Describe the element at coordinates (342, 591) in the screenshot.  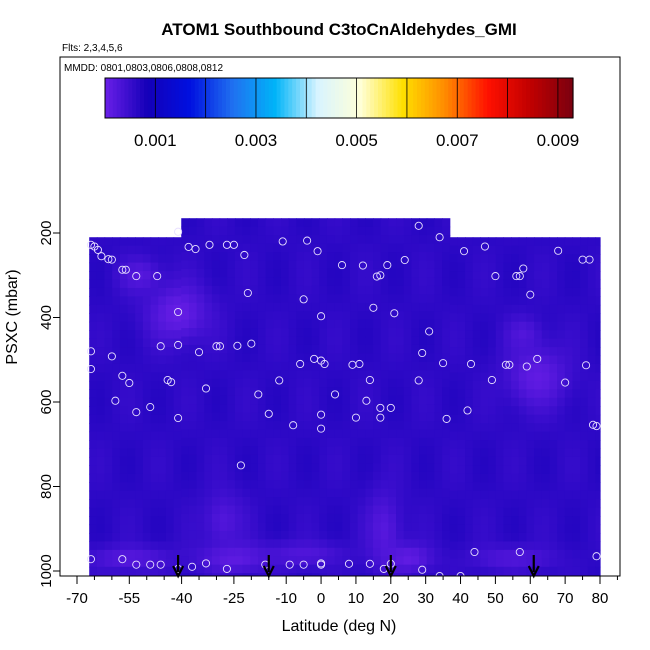
I see `x-axis: -70 -55 -40 -25 -10 0 10 20 30 40 50 60 70 80` at that location.